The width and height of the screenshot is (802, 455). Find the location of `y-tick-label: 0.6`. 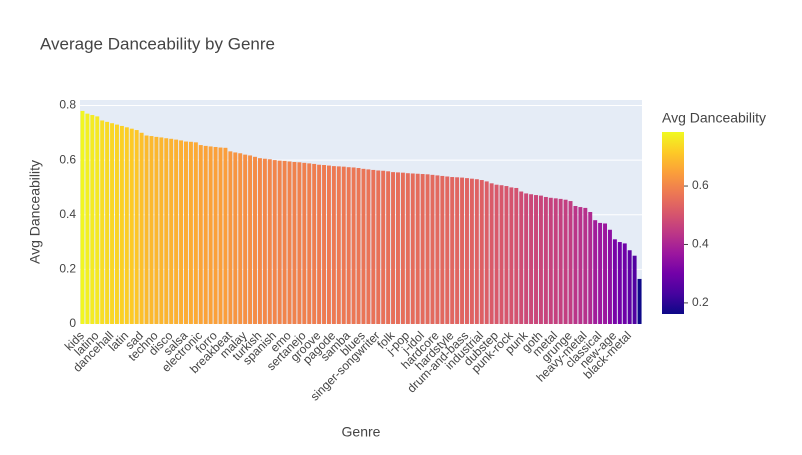

y-tick-label: 0.6 is located at coordinates (67, 159).